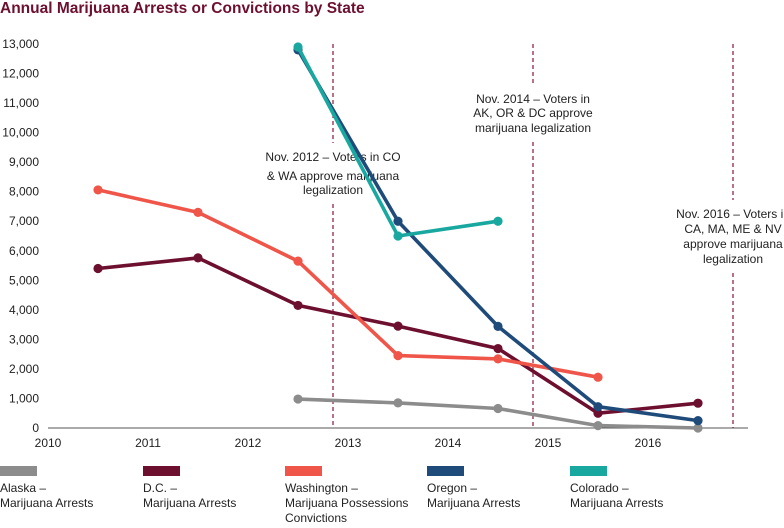 The image size is (784, 528). Describe the element at coordinates (24, 251) in the screenshot. I see `y-tick-label: 6,000` at that location.